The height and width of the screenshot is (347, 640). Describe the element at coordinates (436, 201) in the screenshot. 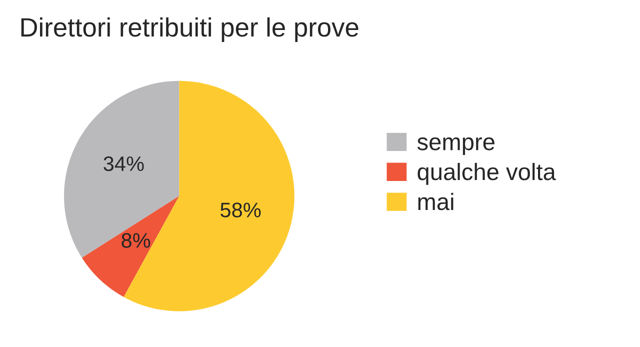

I see `legend-label: mai` at that location.